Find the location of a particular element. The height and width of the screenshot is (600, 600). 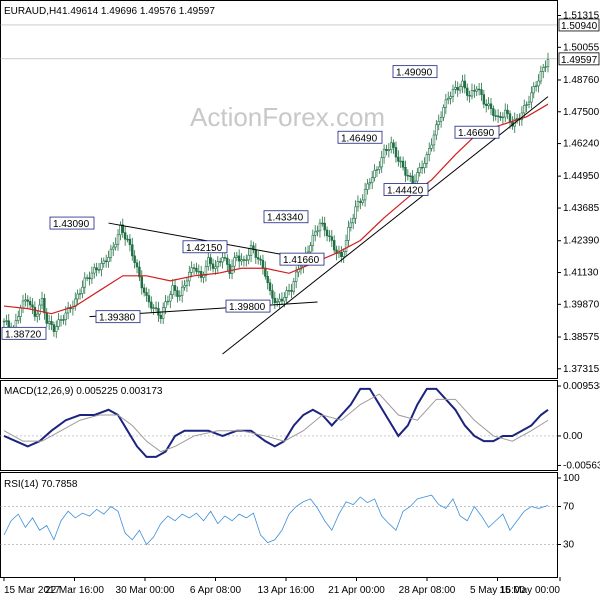

price-tick-label: 1.37315 is located at coordinates (581, 369).